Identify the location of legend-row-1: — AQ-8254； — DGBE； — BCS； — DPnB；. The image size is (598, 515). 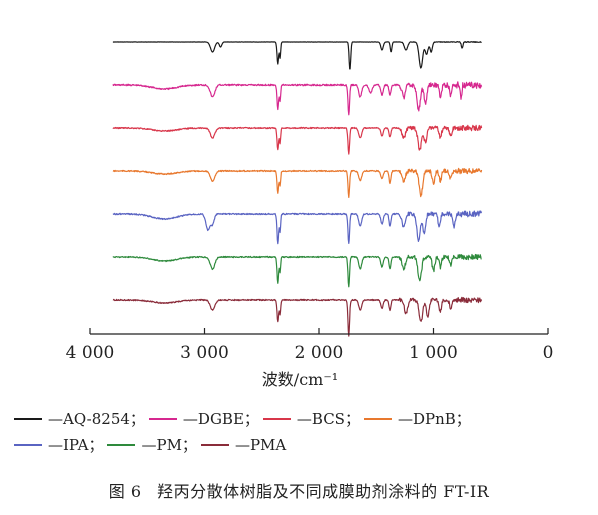
(304, 419).